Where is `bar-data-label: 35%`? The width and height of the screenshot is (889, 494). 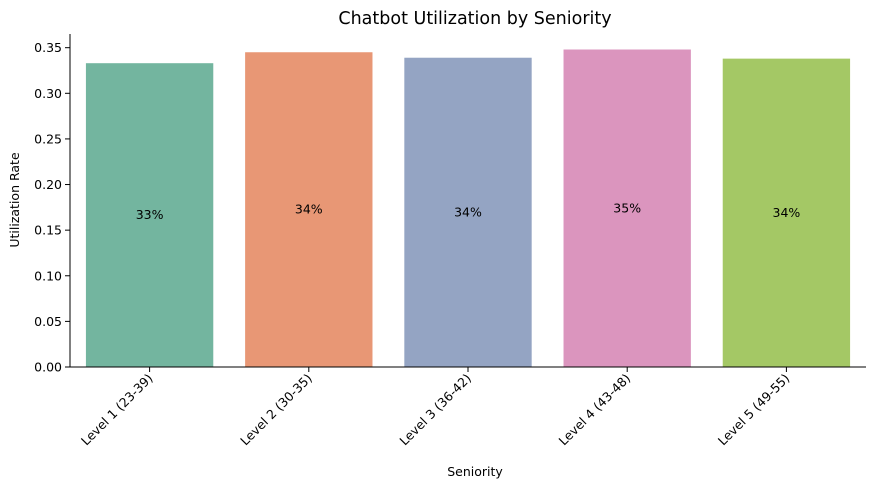 bar-data-label: 35% is located at coordinates (627, 207).